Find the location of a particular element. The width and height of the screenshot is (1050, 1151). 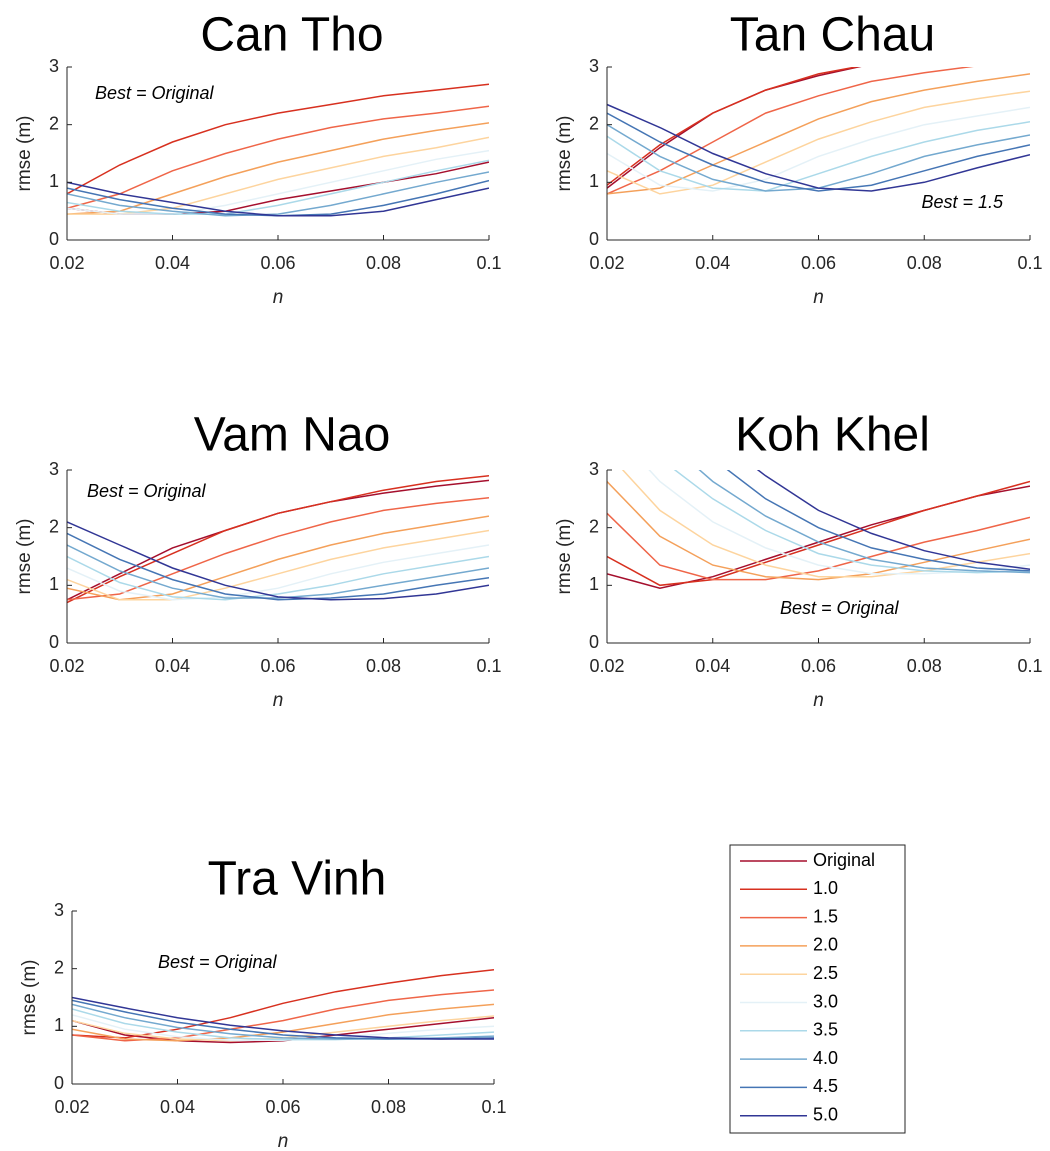

panel-title: Tra Vinh is located at coordinates (297, 879).